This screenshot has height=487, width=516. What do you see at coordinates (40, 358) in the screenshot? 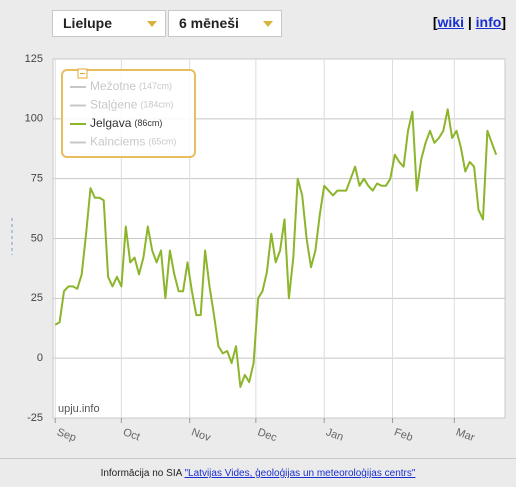
I see `y-tick-label: 0` at bounding box center [40, 358].